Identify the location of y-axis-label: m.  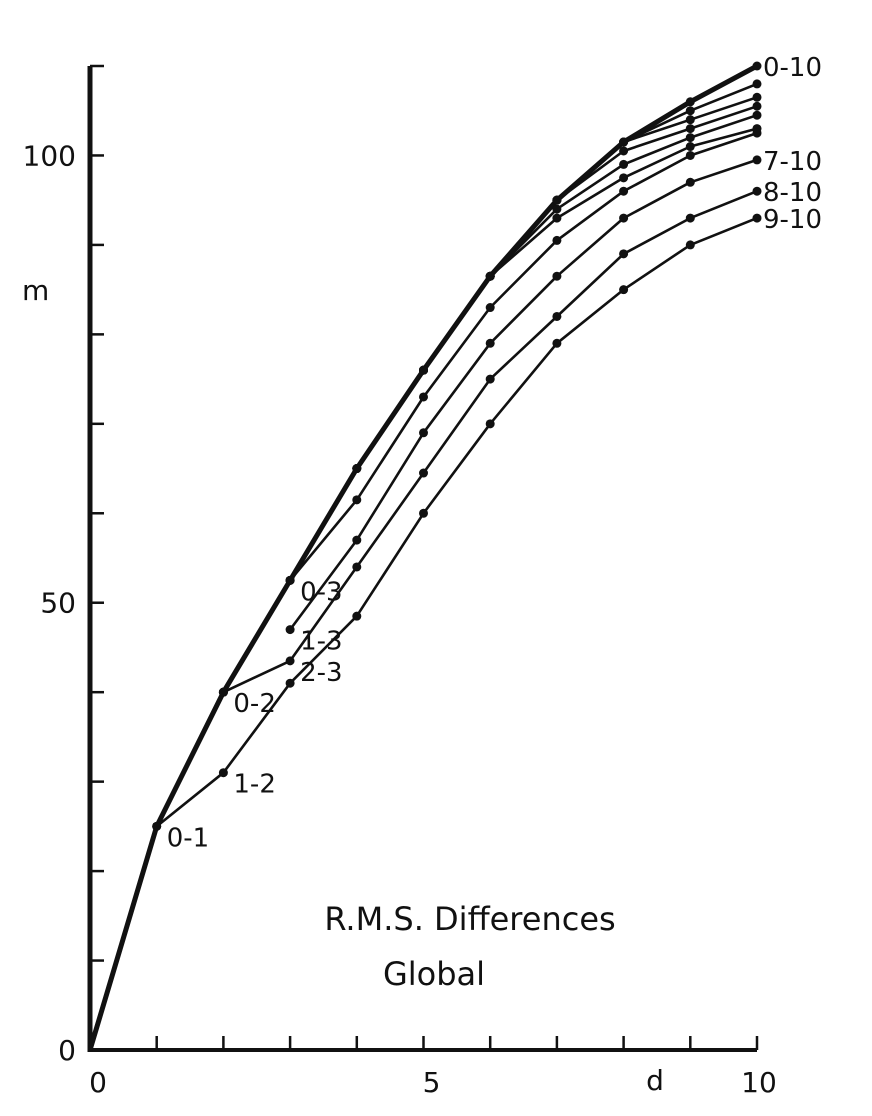
(35, 290).